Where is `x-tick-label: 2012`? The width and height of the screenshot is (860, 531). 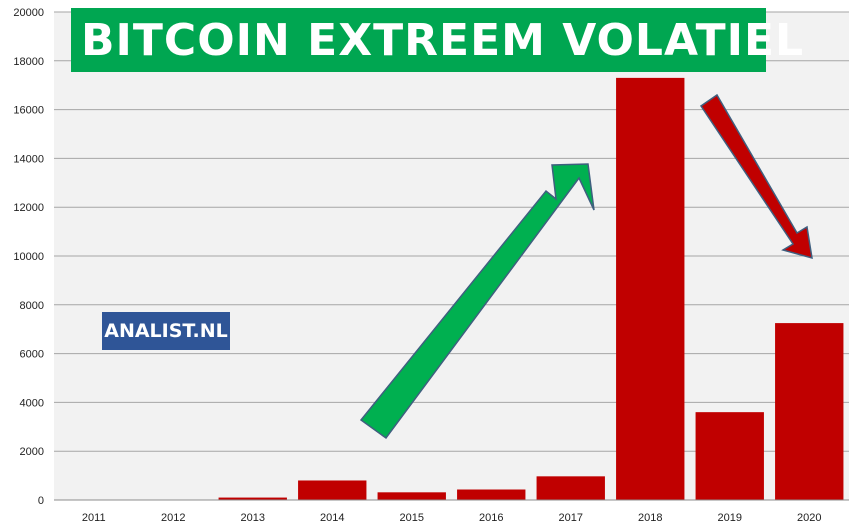 x-tick-label: 2012 is located at coordinates (173, 518).